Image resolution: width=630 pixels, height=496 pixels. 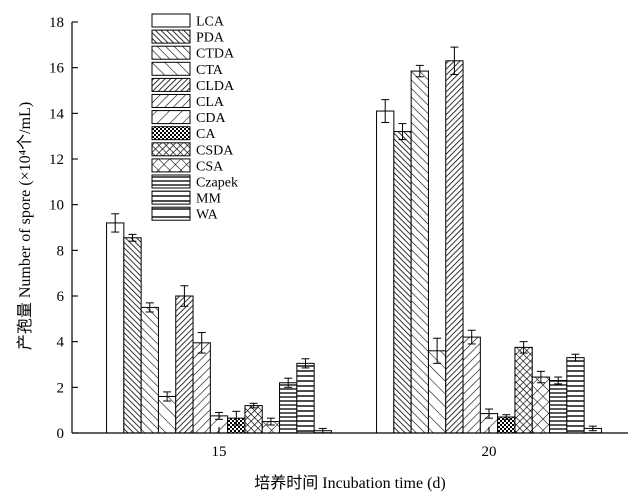 I want to click on y-tick-label: 8, so click(x=61, y=251).